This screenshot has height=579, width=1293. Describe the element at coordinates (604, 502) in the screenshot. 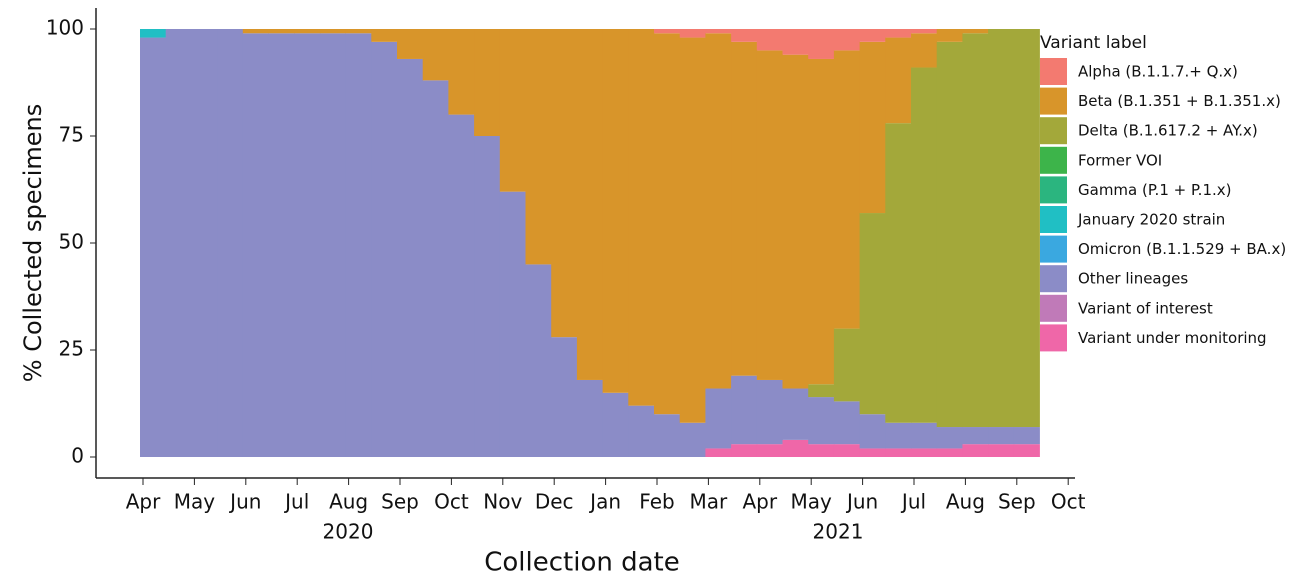

I see `x-tick-label: Jan` at that location.